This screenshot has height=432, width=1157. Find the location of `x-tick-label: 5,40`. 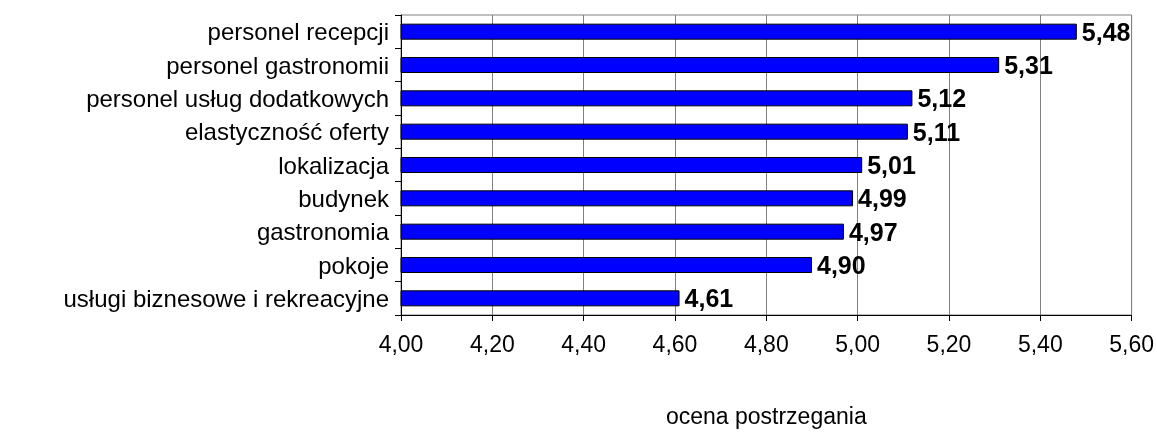

x-tick-label: 5,40 is located at coordinates (1040, 343).